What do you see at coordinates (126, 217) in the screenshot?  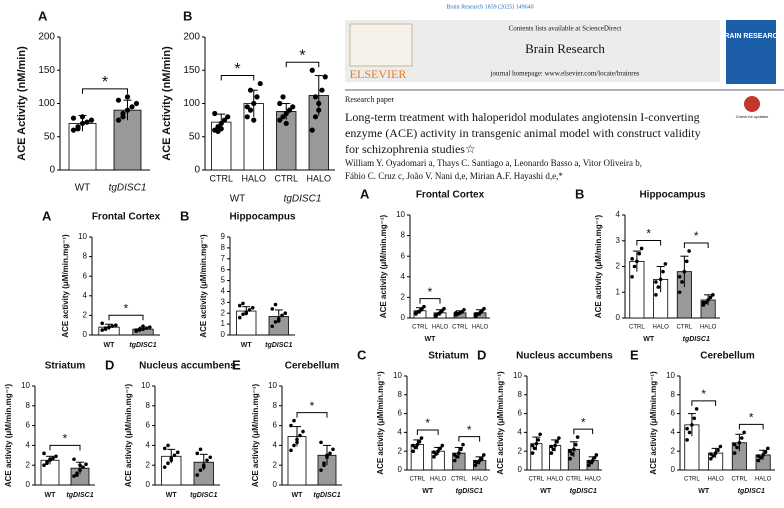 I see `chart-title: Frontal Cortex` at bounding box center [126, 217].